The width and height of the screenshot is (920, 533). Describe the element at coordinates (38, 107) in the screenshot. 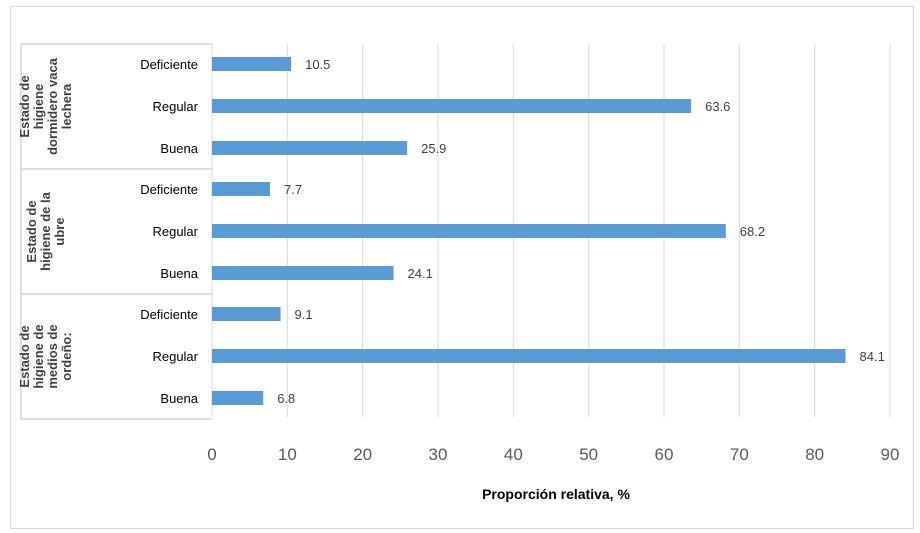

I see `group-label-line: higiene` at that location.